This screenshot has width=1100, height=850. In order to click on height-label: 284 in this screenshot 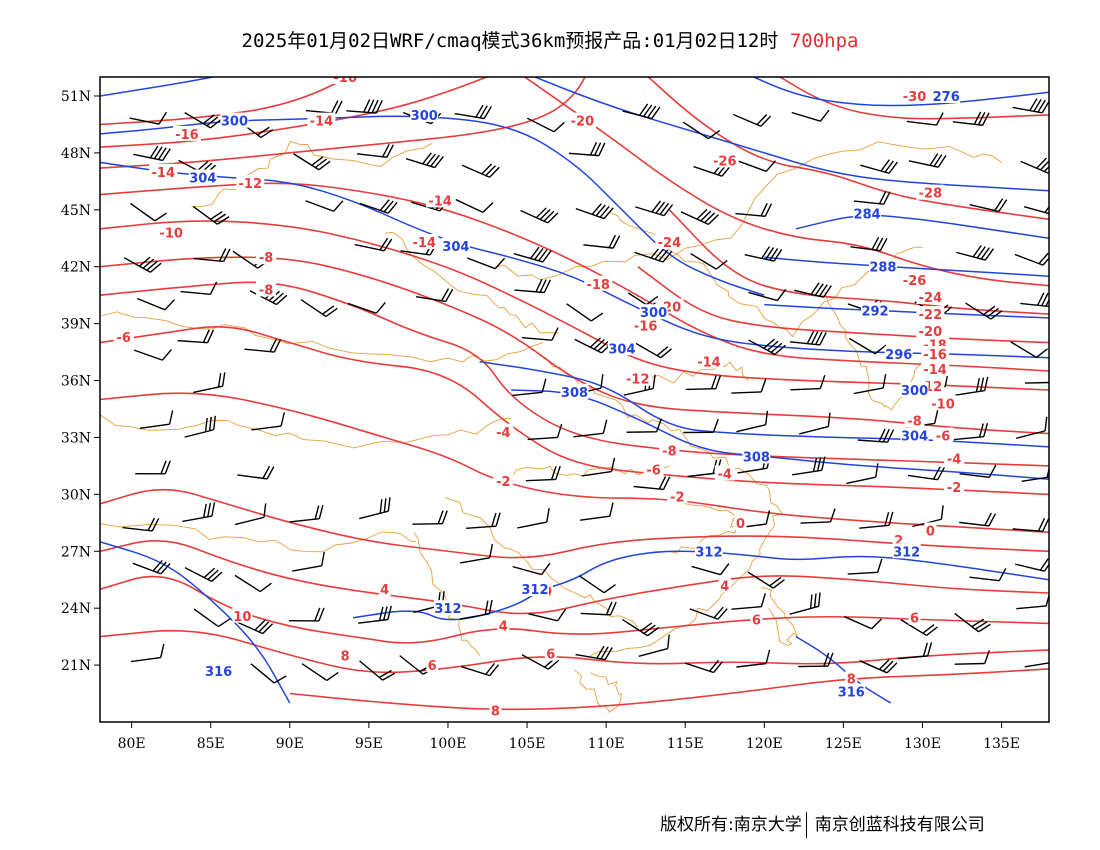, I will do `click(867, 215)`.